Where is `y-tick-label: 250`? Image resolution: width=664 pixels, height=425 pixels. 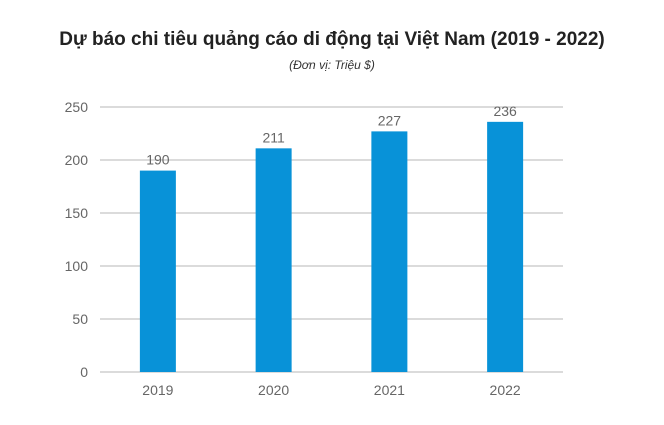 y-tick-label: 250 is located at coordinates (77, 107).